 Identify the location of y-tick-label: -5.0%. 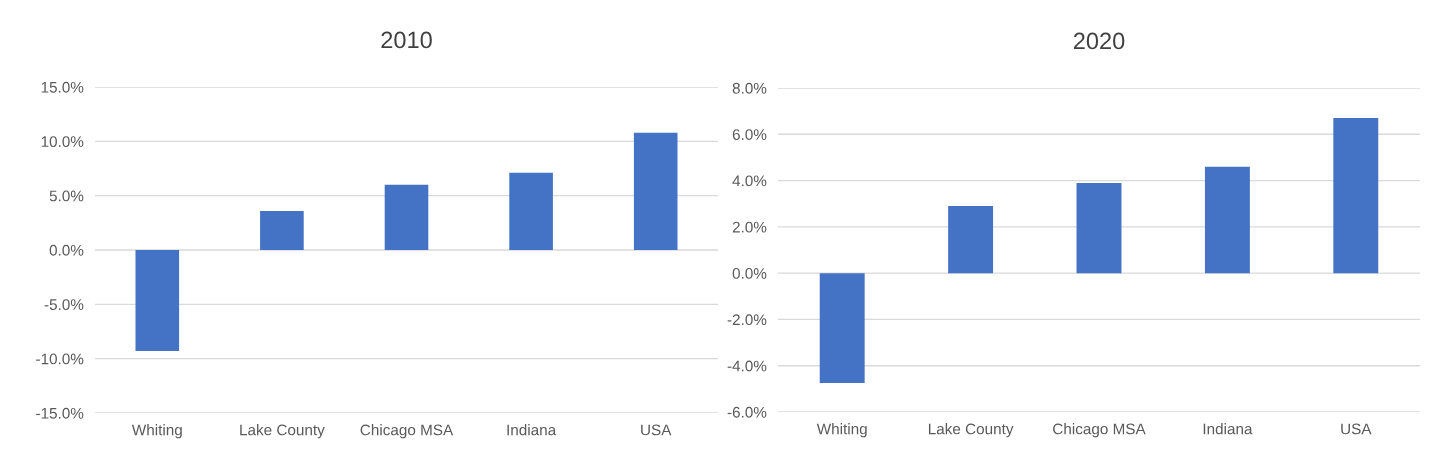
(64, 305).